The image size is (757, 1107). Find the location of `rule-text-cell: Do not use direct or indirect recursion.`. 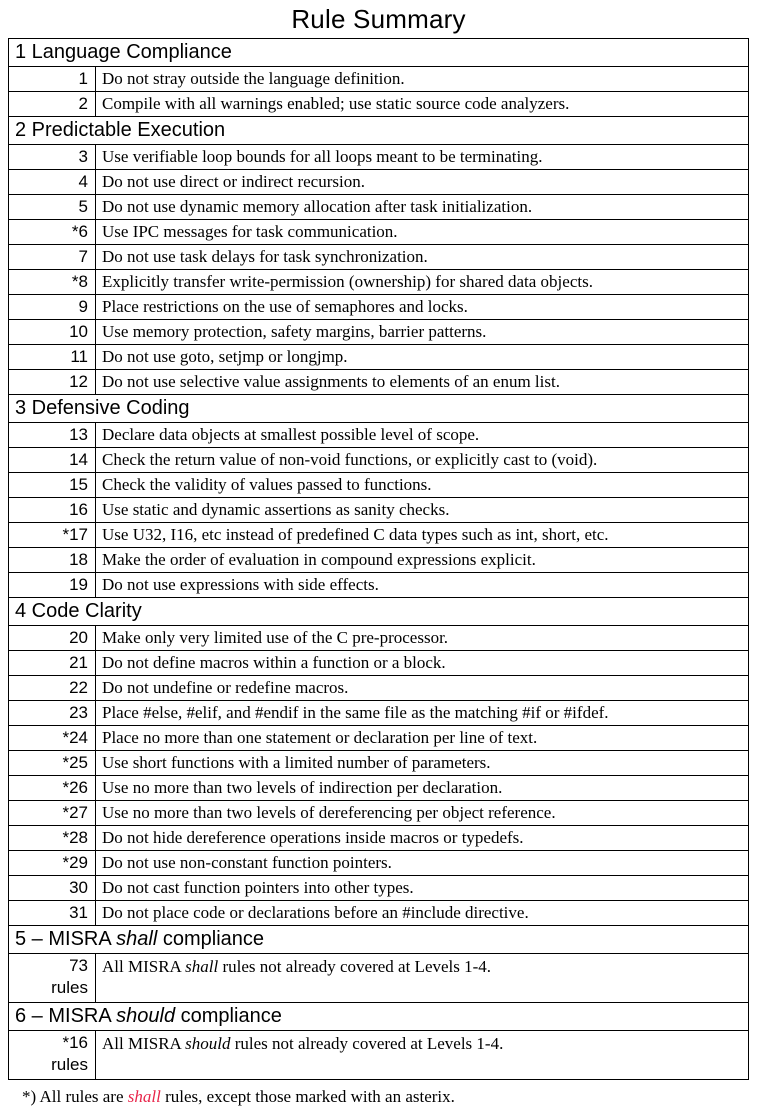

rule-text-cell: Do not use direct or indirect recursion. is located at coordinates (422, 182).